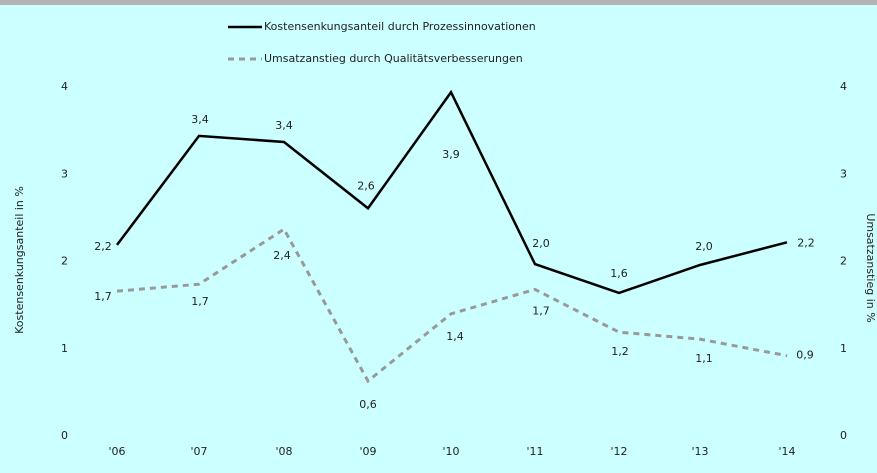 The height and width of the screenshot is (473, 877). Describe the element at coordinates (64, 173) in the screenshot. I see `y-tick-label: 3` at that location.